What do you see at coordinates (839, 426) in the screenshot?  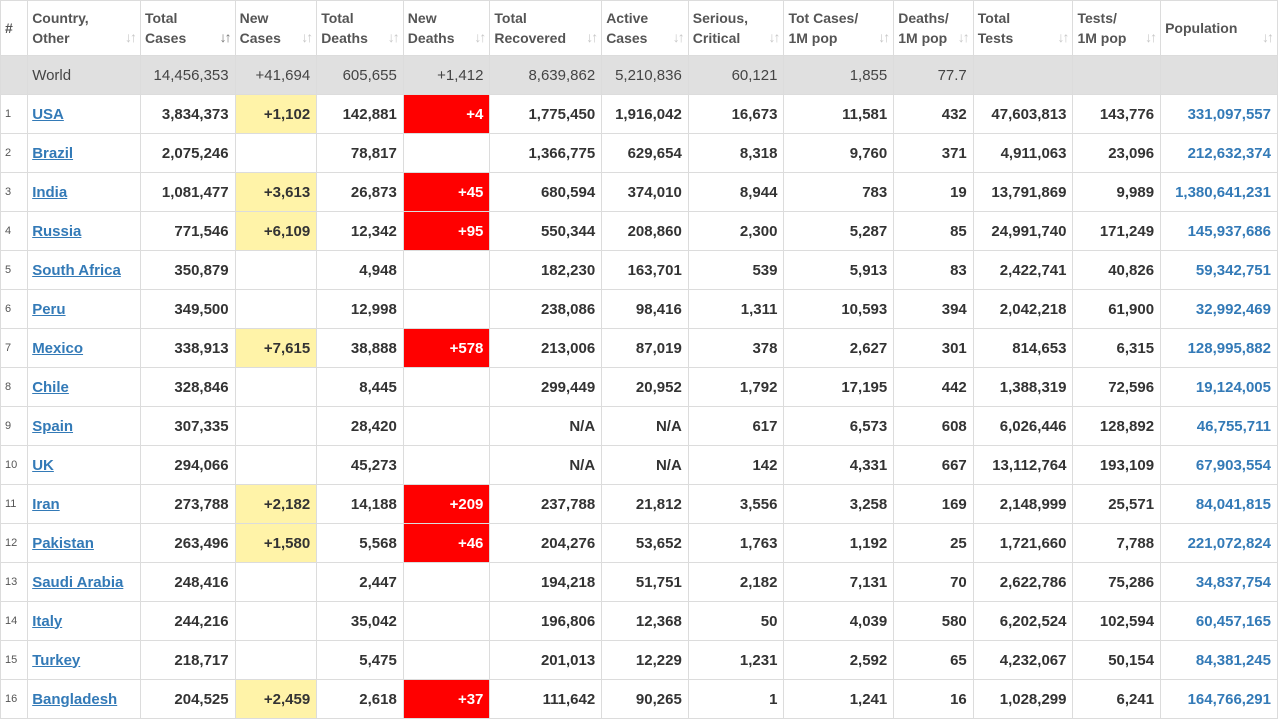 I see `cell-cases-per-1m: 6,573` at bounding box center [839, 426].